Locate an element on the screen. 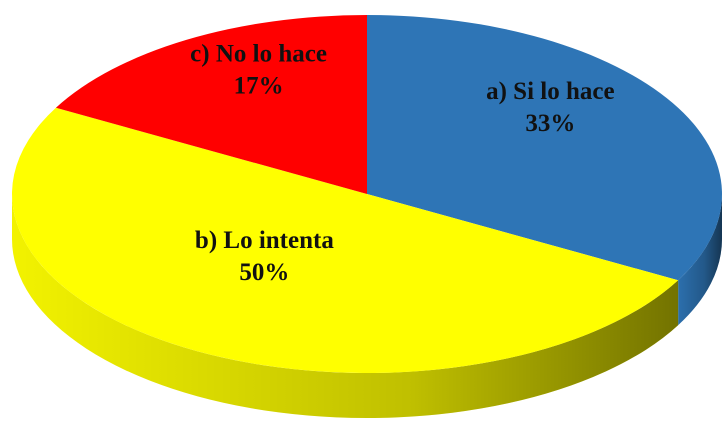 The image size is (722, 423). slice-label: c) No lo hace is located at coordinates (258, 53).